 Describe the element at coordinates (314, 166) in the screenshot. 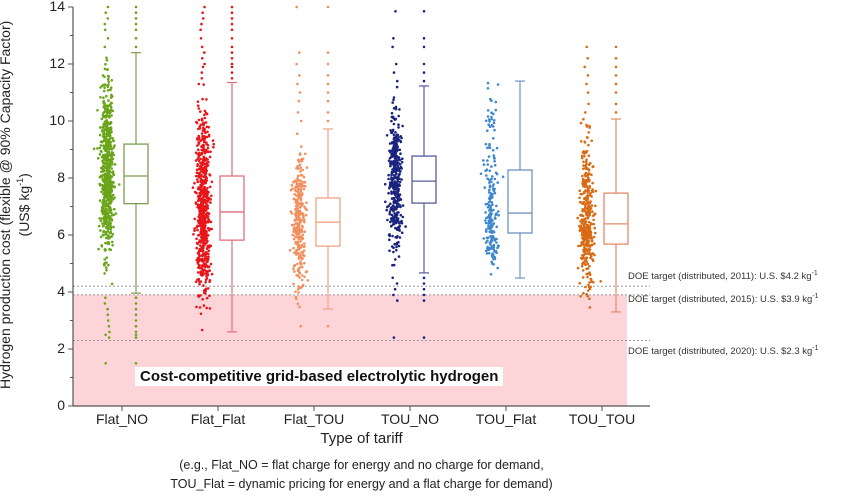

I see `series-Flat_TOU` at that location.